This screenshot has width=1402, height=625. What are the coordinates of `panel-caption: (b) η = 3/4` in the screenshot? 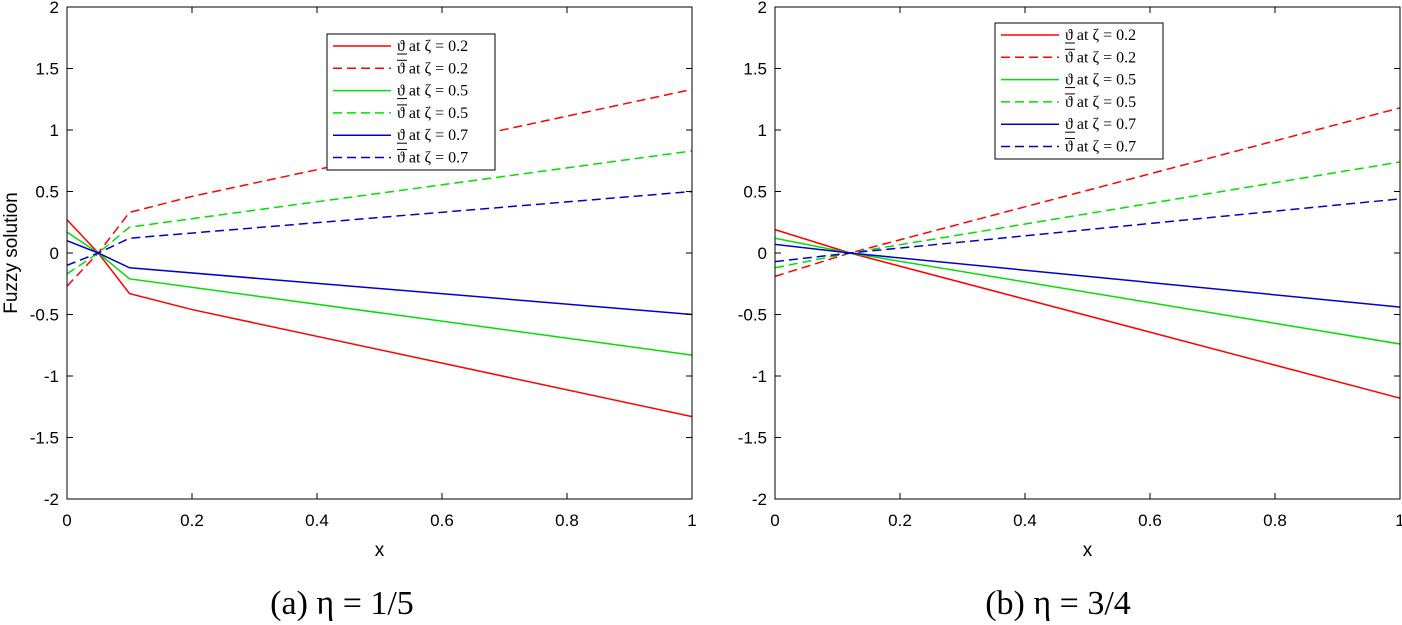 It's located at (1058, 603).